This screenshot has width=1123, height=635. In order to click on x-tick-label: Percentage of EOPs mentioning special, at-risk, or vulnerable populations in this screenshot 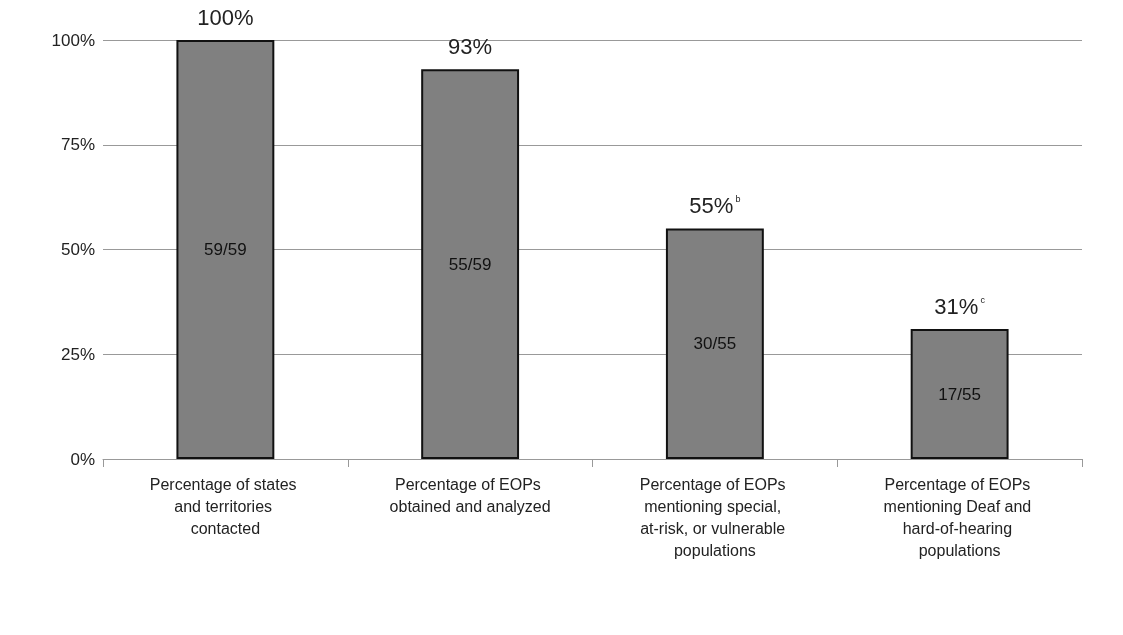, I will do `click(715, 517)`.